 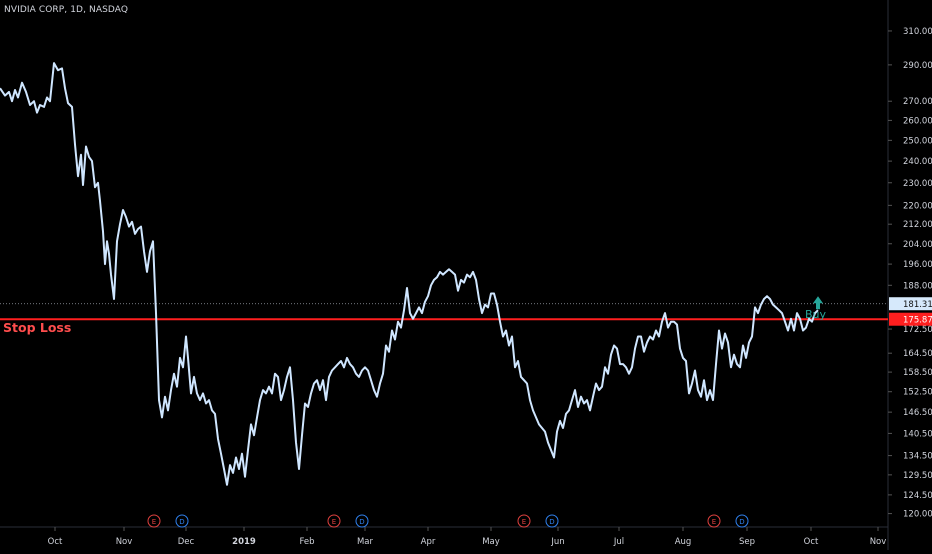 What do you see at coordinates (557, 542) in the screenshot?
I see `x-tick-label: Jun` at bounding box center [557, 542].